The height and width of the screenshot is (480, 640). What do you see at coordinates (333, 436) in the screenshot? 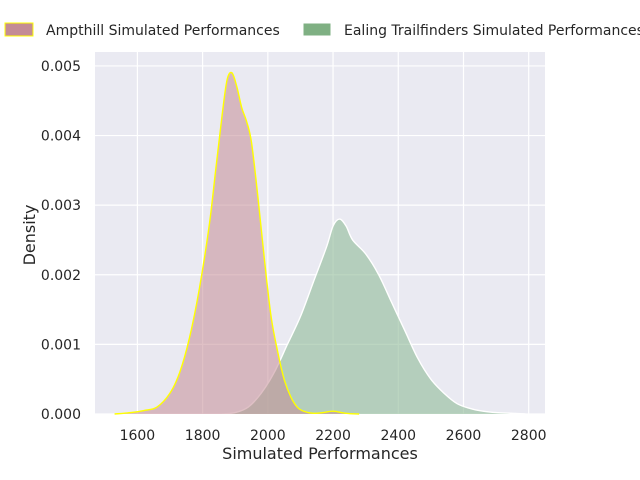
I see `x-tick-label: 2200` at bounding box center [333, 436].